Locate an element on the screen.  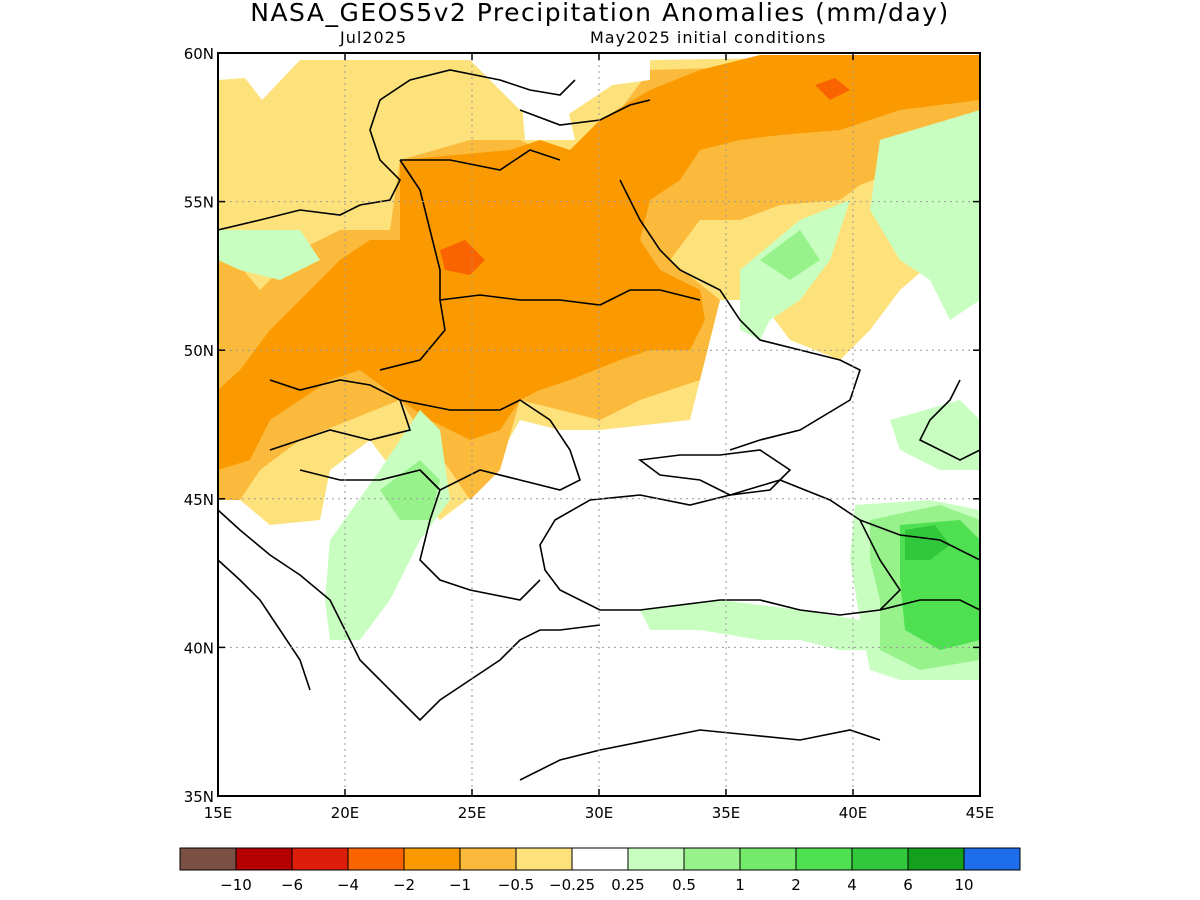
anomaly-region-wet-moderate-east is located at coordinates (790, 255).